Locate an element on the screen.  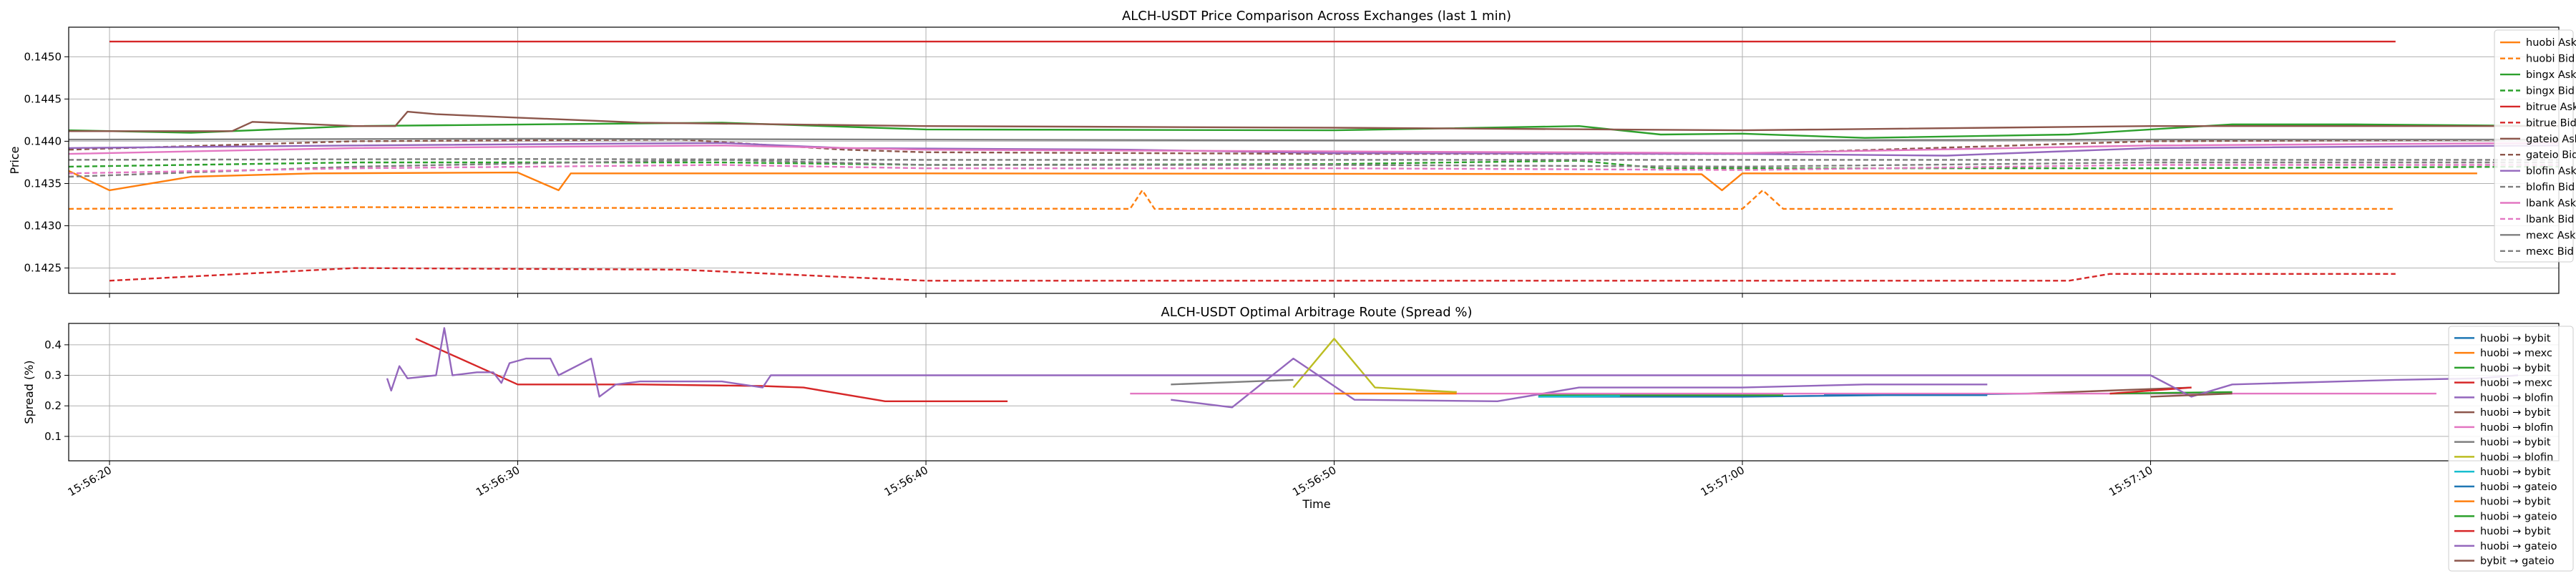
spread-legend-box is located at coordinates (2511, 449).